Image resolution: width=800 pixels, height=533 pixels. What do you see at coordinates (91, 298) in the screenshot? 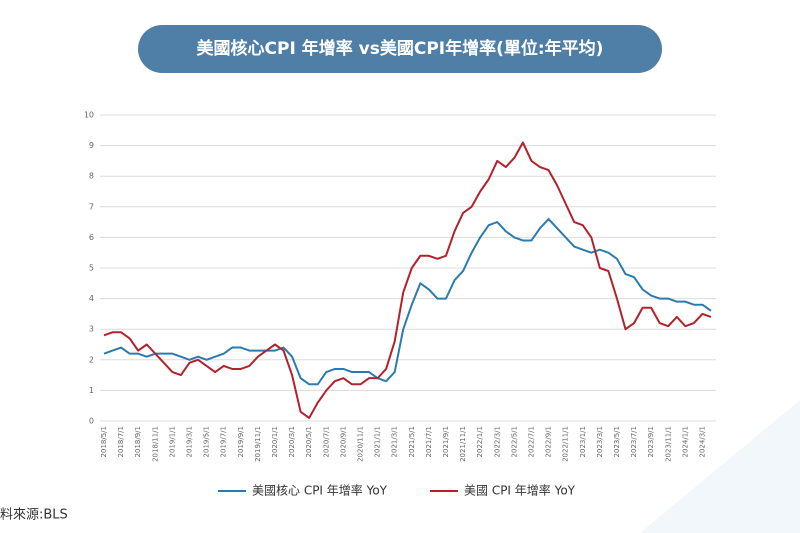
I see `y-tick-label: 4` at bounding box center [91, 298].